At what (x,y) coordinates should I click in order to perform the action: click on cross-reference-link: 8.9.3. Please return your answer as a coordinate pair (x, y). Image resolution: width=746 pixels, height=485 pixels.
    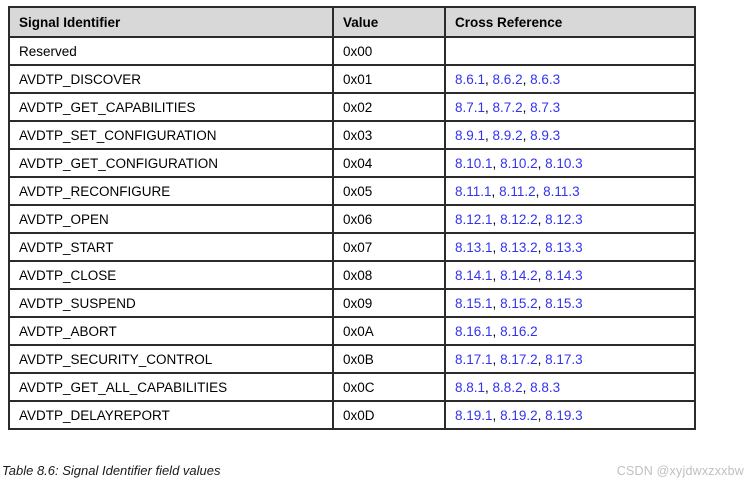
    Looking at the image, I should click on (545, 135).